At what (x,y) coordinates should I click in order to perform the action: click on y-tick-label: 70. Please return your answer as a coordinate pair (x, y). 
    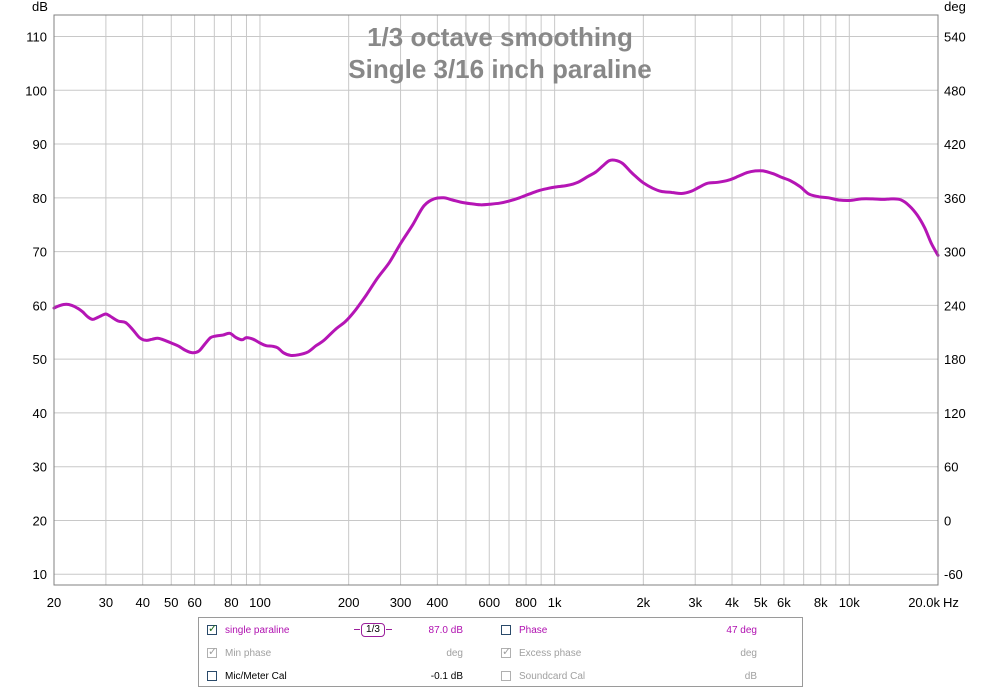
    Looking at the image, I should click on (40, 252).